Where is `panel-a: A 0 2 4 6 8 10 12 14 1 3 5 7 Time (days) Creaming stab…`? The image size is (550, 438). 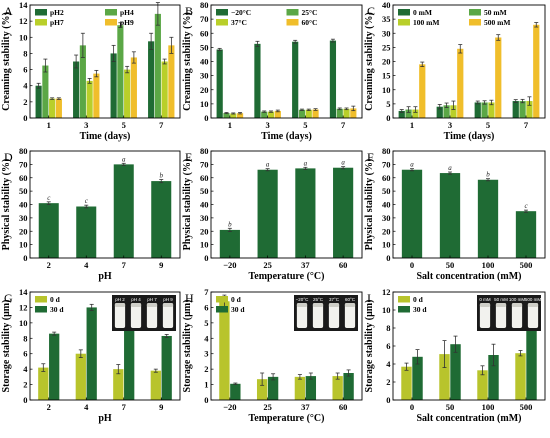
panel-a: A 0 2 4 6 8 10 12 14 1 3 5 7 Time (days) Creaming stab… is located at coordinates (91, 71).